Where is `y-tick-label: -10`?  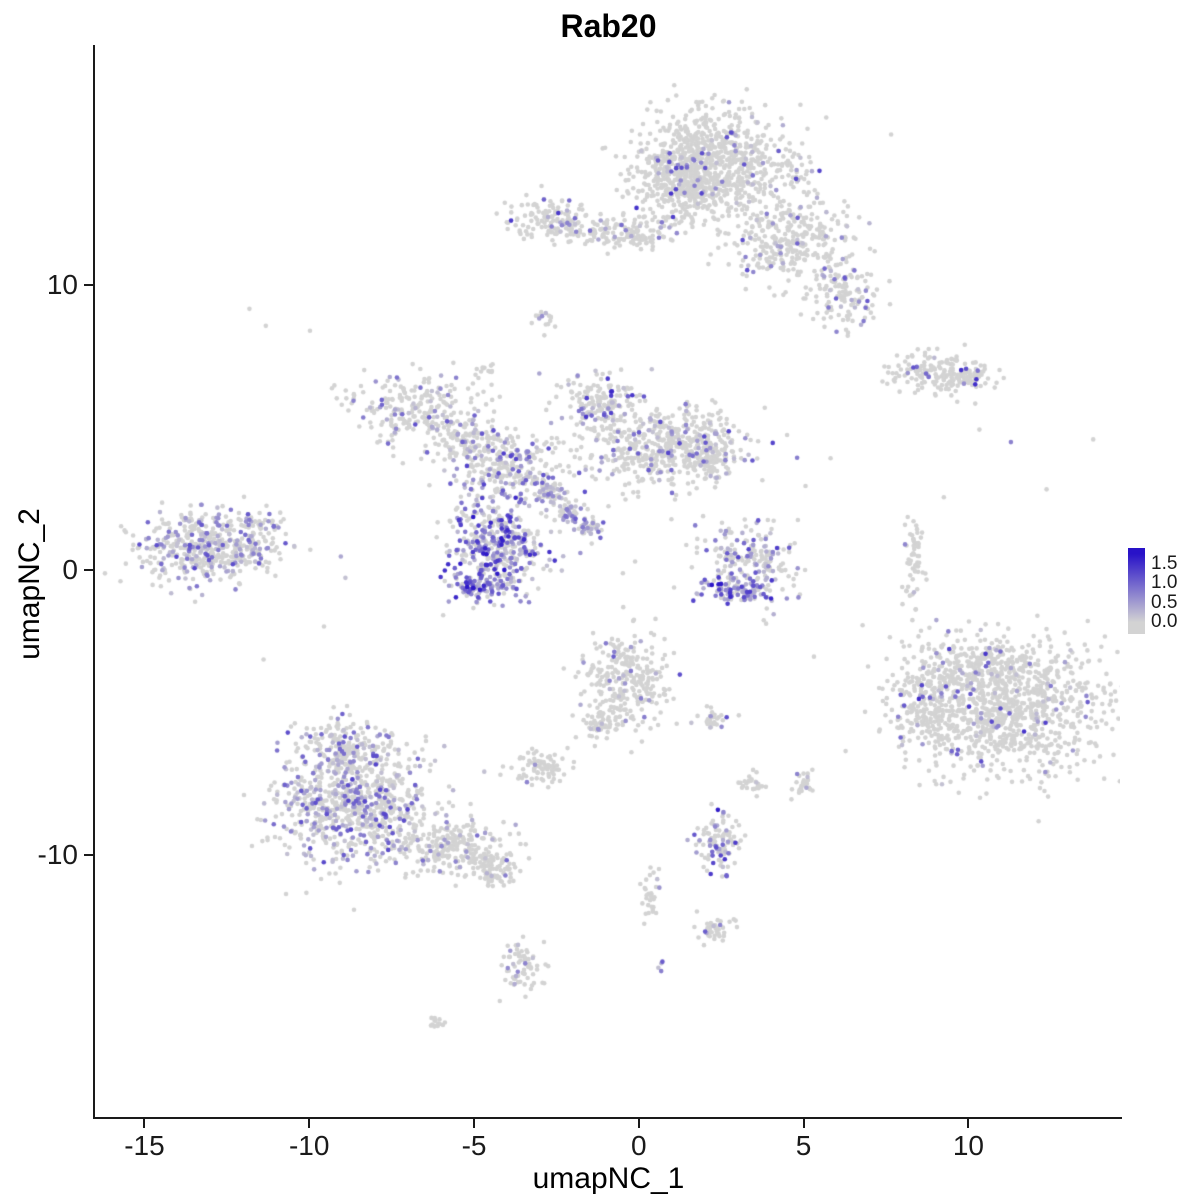 y-tick-label: -10 is located at coordinates (57, 855).